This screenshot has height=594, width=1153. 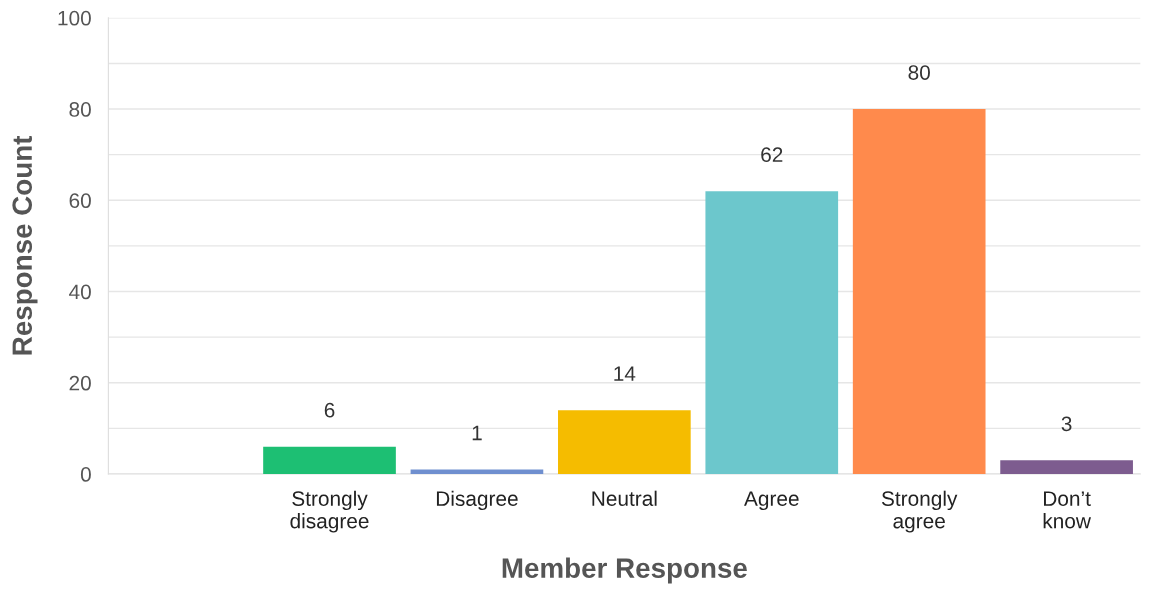 What do you see at coordinates (329, 511) in the screenshot?
I see `x-tick-label: Strongly disagree` at bounding box center [329, 511].